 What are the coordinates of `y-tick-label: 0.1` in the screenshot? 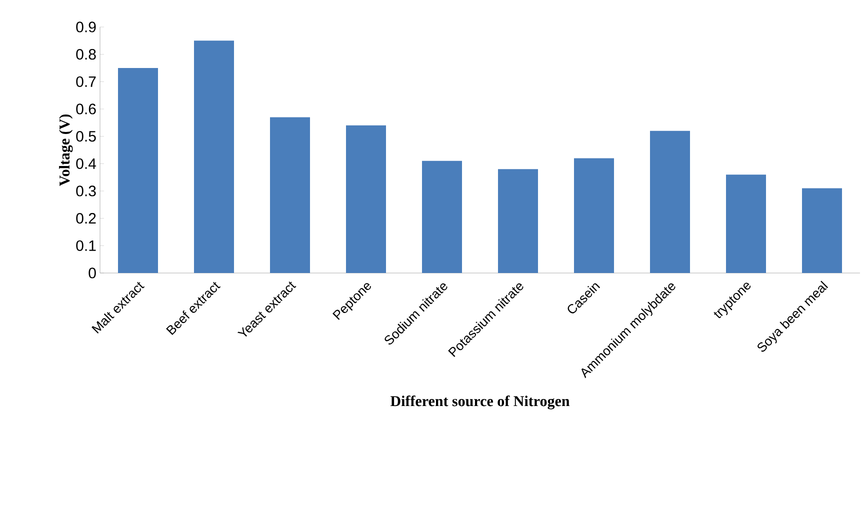 It's located at (86, 245).